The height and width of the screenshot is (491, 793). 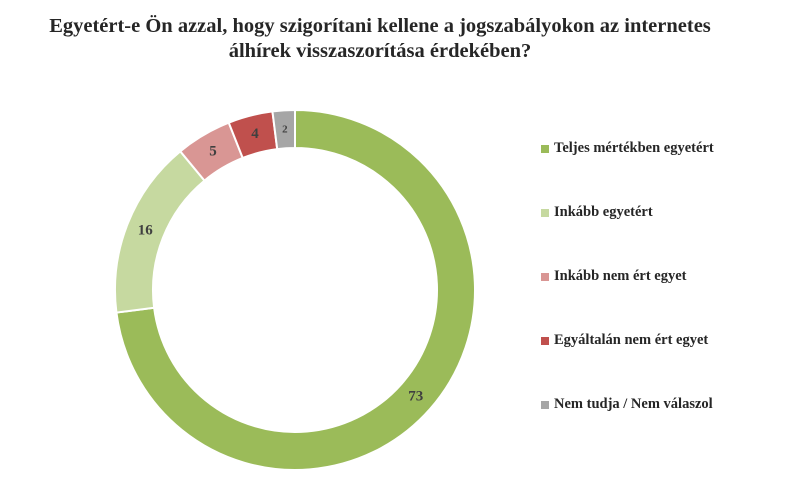 I want to click on data-label-3: 5, so click(x=213, y=151).